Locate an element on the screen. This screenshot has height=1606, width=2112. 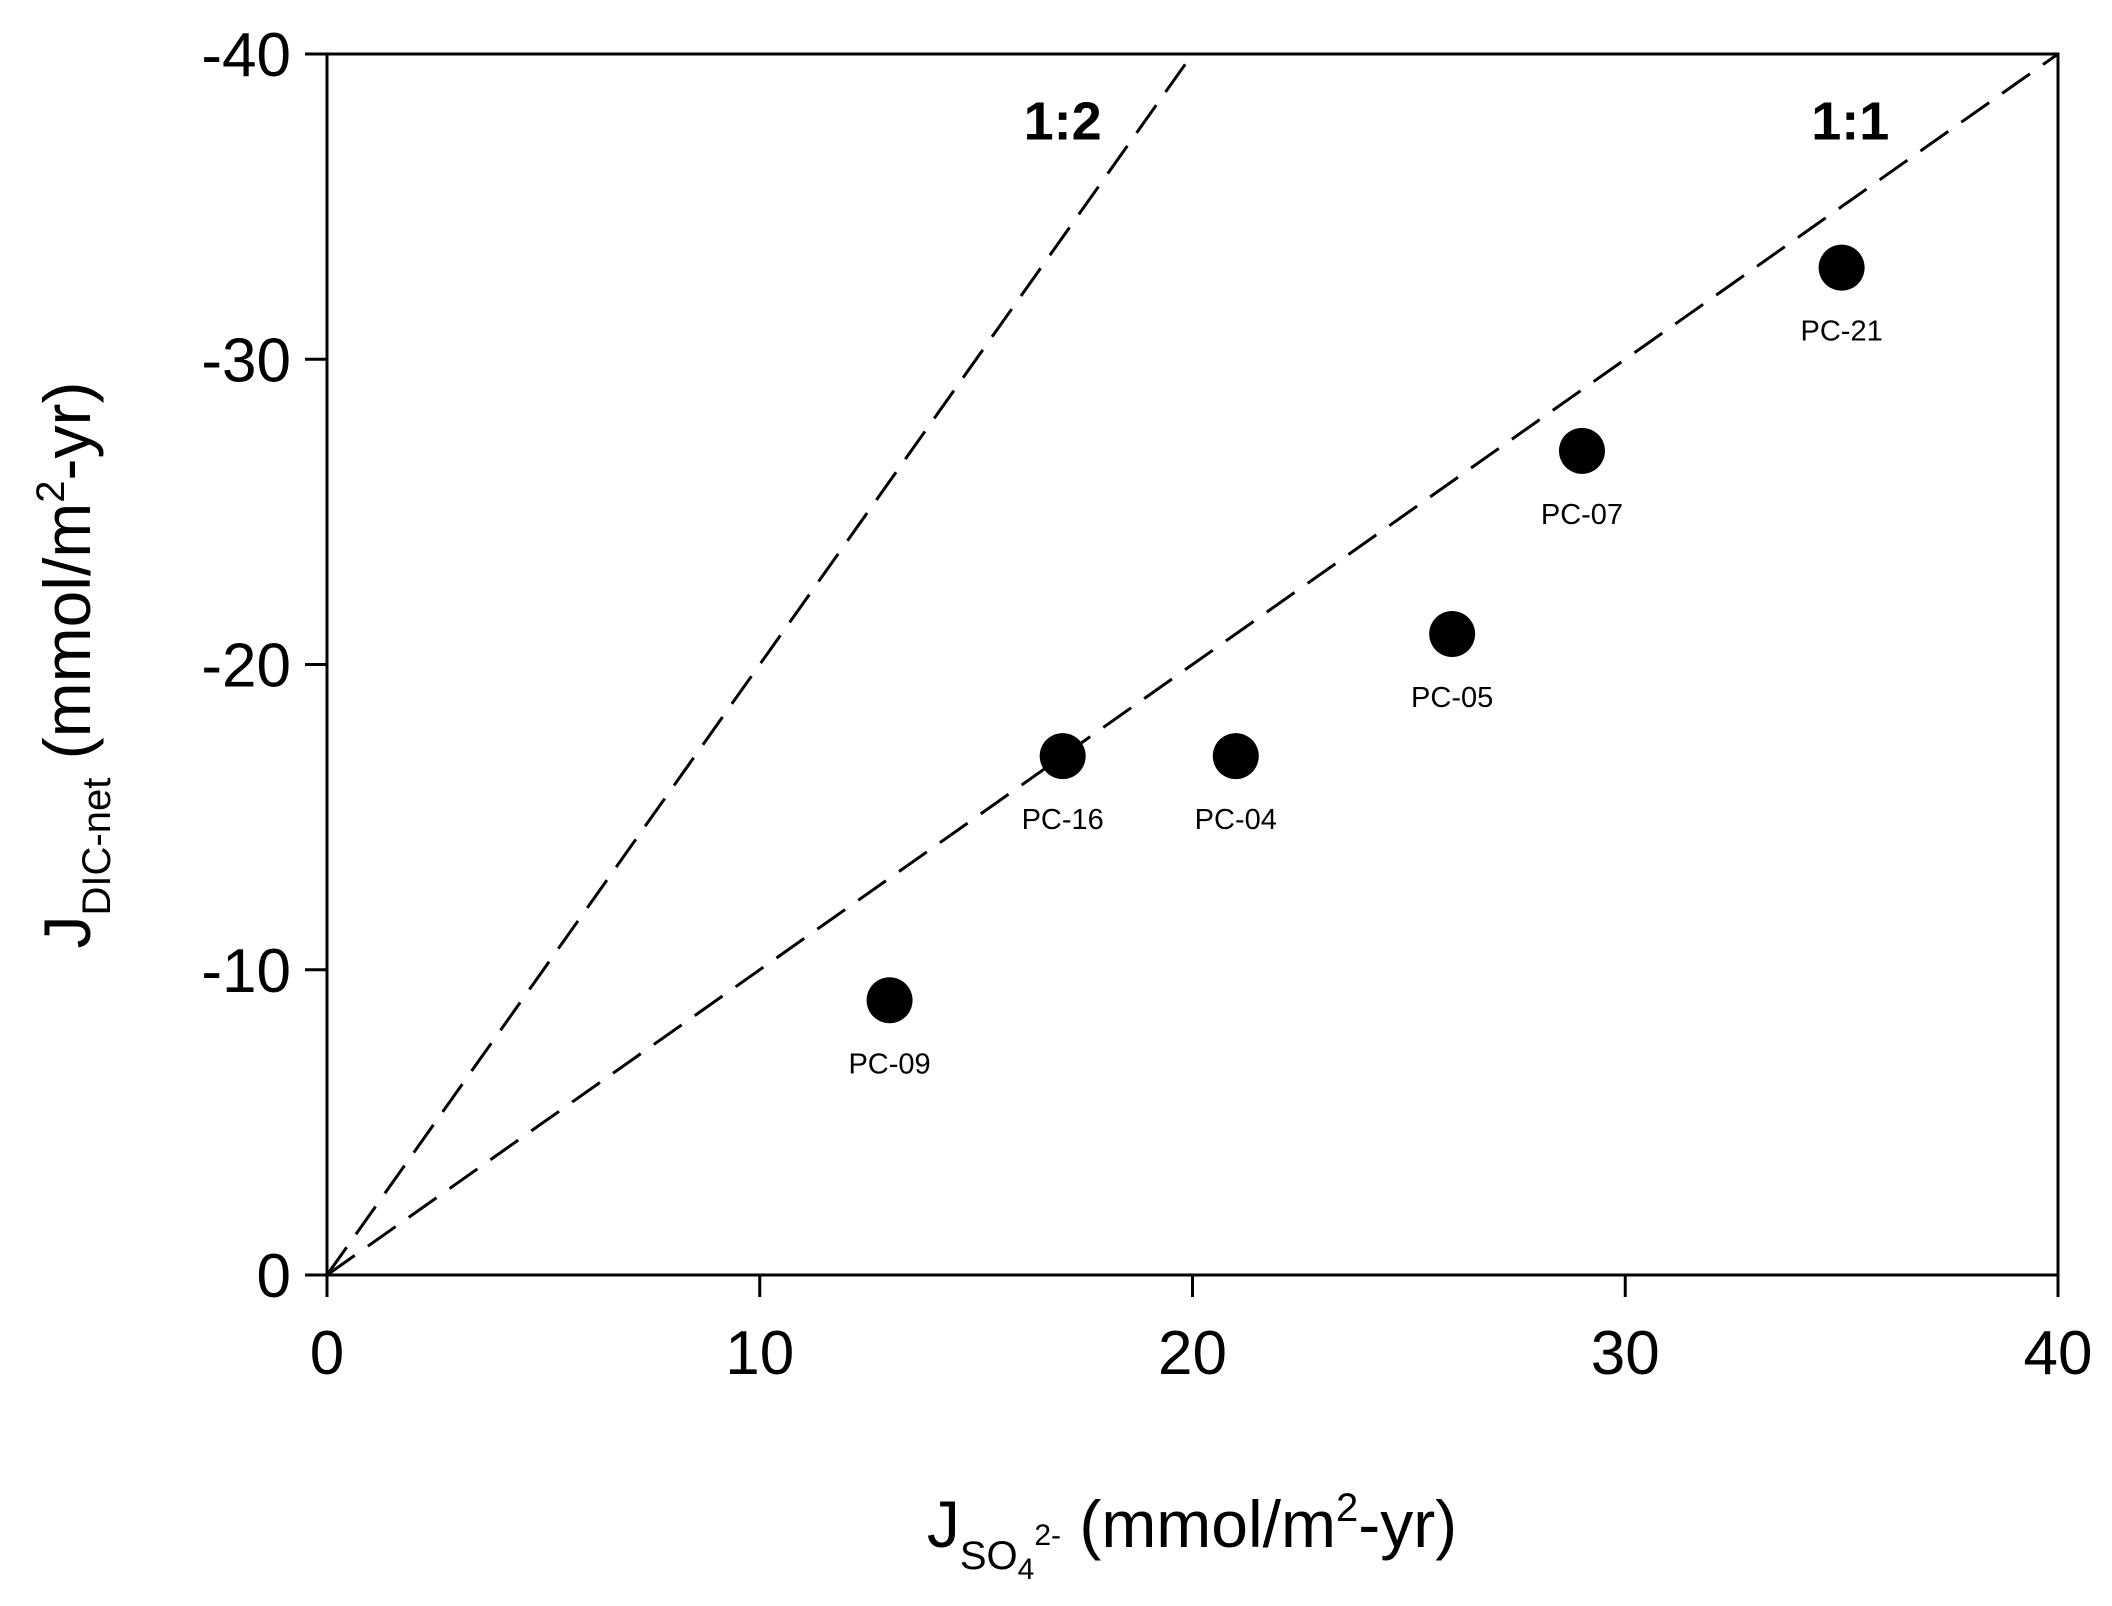
data-point-label: PC-05 is located at coordinates (1452, 698).